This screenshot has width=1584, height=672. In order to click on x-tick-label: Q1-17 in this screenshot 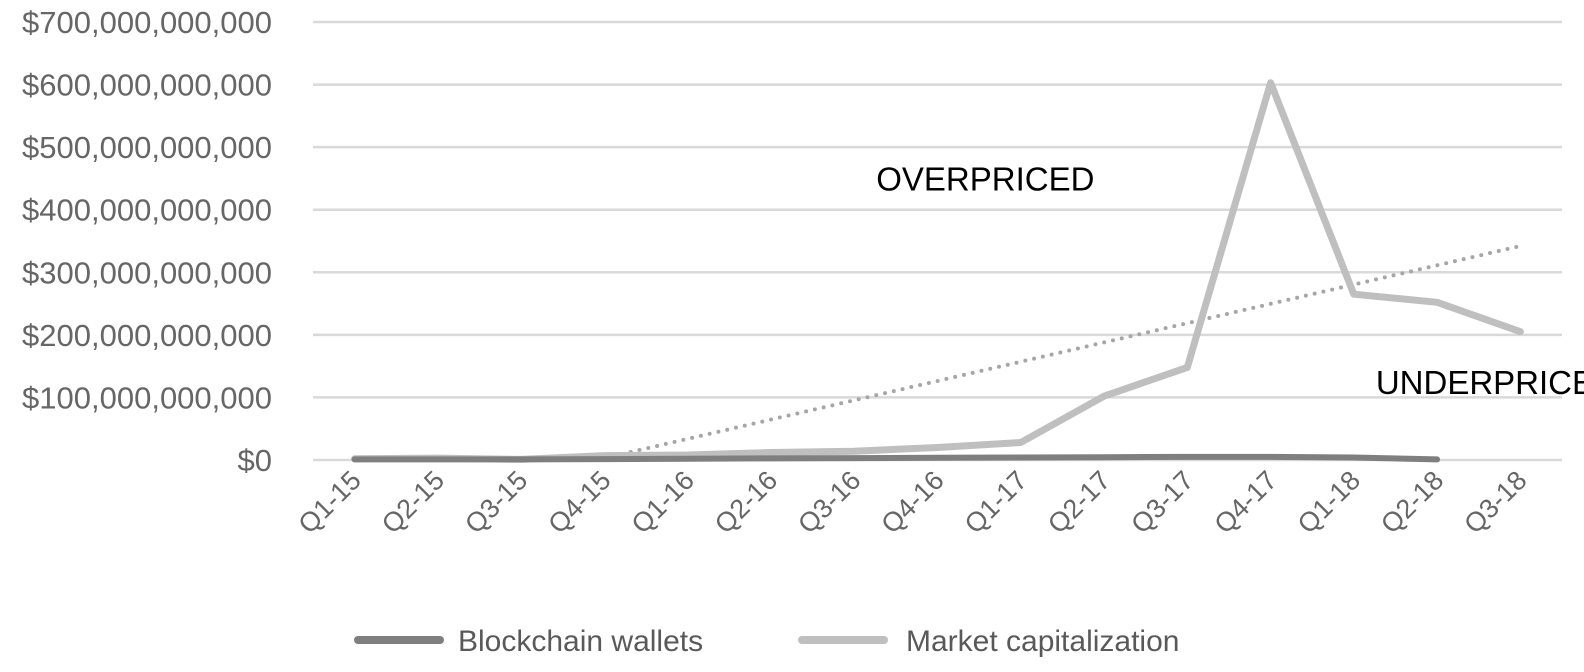, I will do `click(996, 502)`.